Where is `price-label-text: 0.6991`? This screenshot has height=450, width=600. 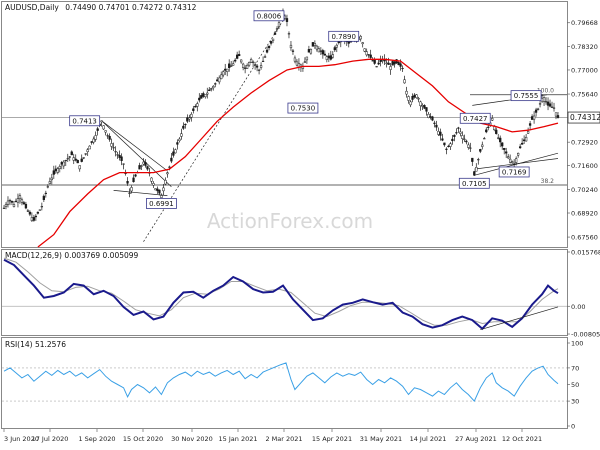 price-label-text: 0.6991 is located at coordinates (161, 204).